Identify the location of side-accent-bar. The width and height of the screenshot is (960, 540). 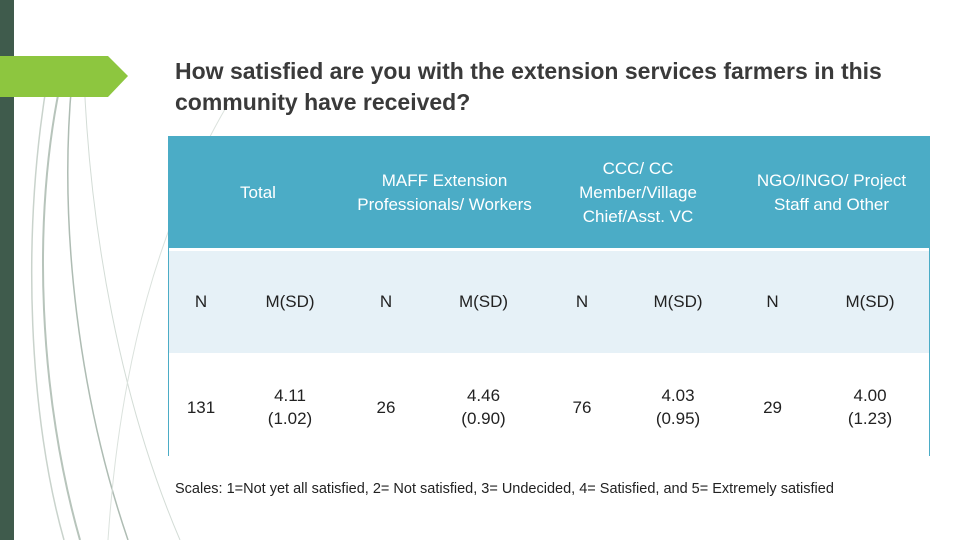
(7, 270).